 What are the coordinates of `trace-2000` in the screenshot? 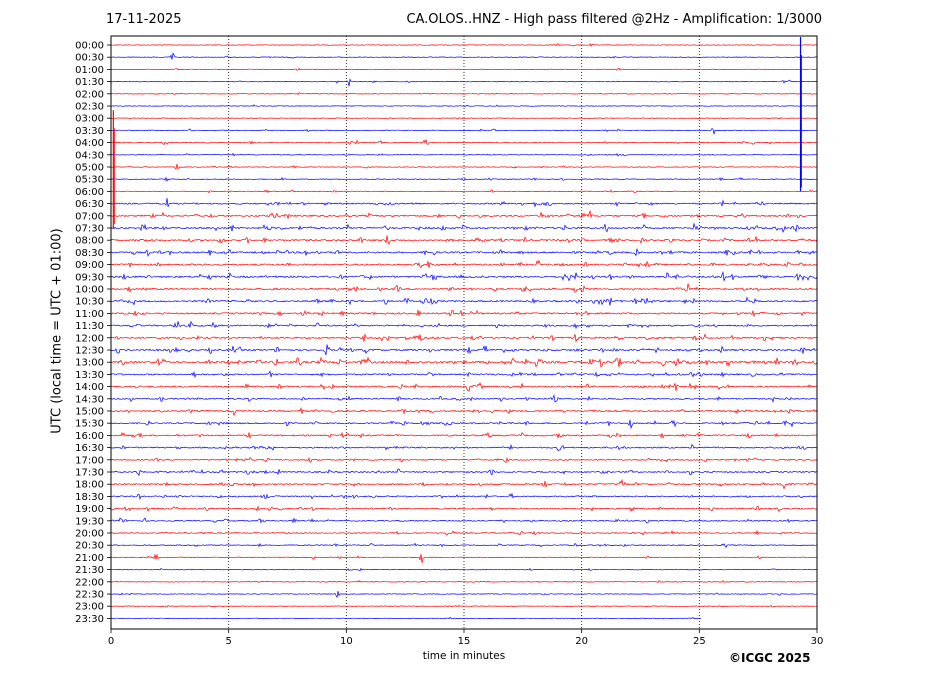 It's located at (464, 532).